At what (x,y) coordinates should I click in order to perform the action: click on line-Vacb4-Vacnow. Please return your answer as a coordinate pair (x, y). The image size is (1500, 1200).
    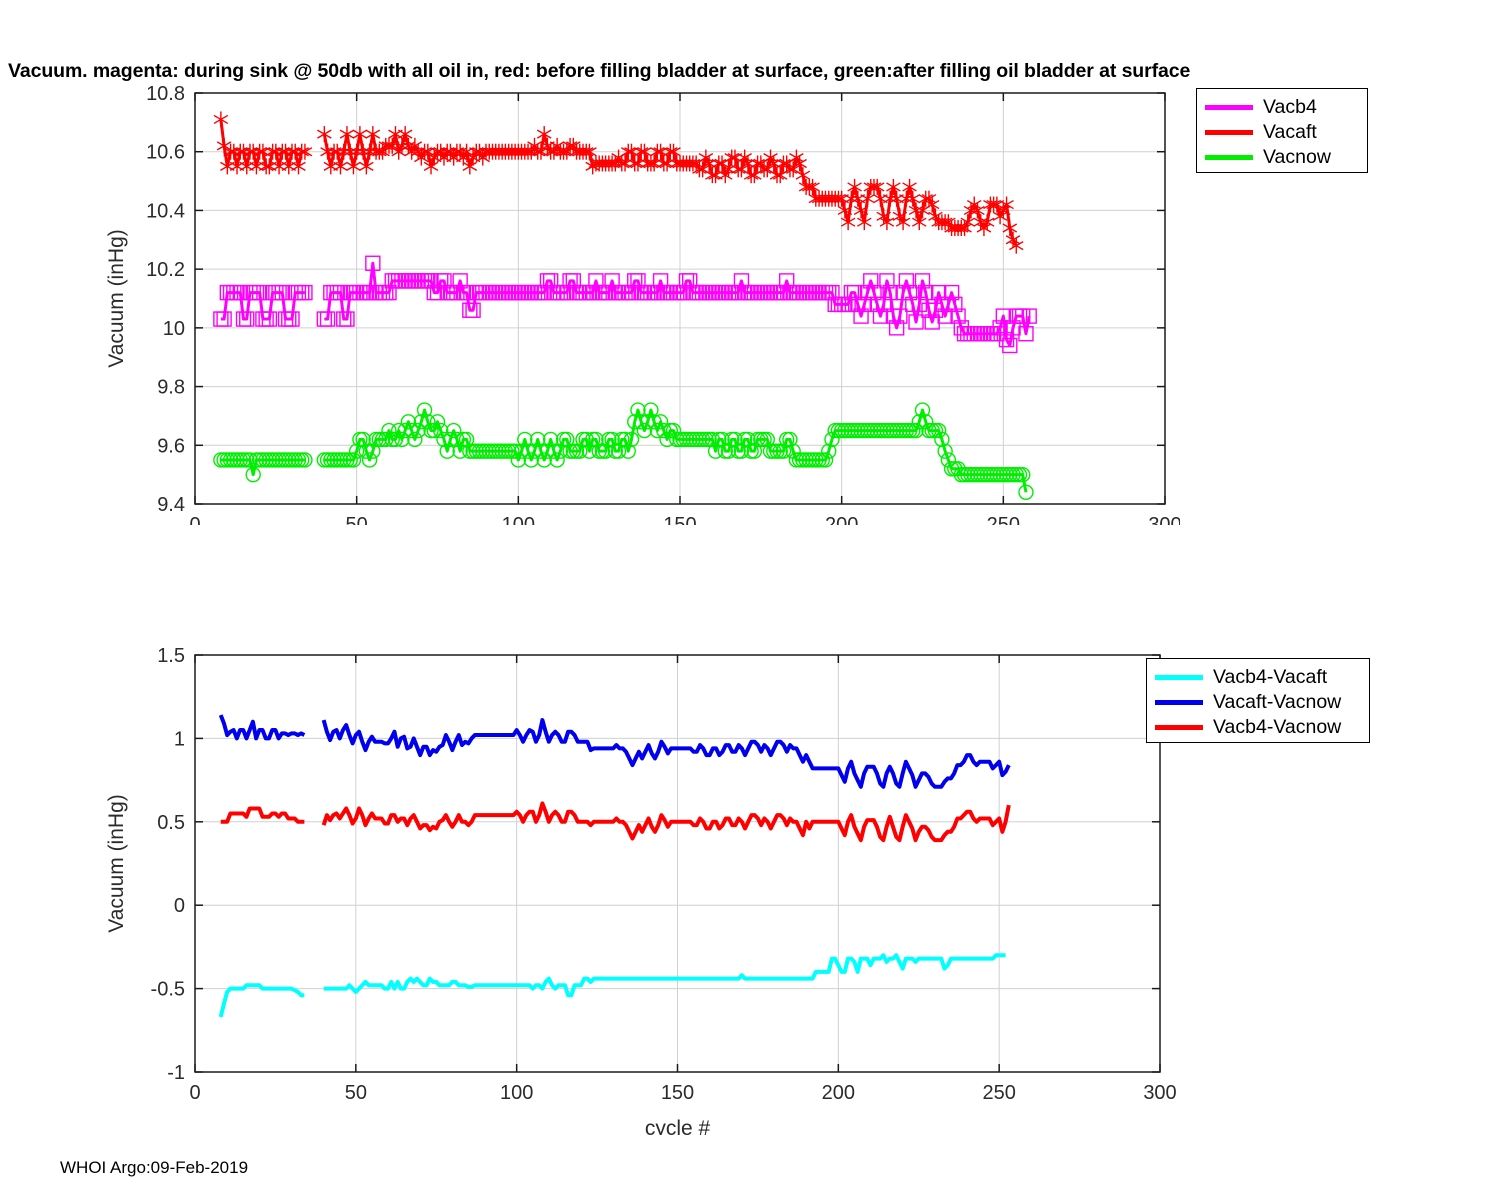
    Looking at the image, I should click on (615, 822).